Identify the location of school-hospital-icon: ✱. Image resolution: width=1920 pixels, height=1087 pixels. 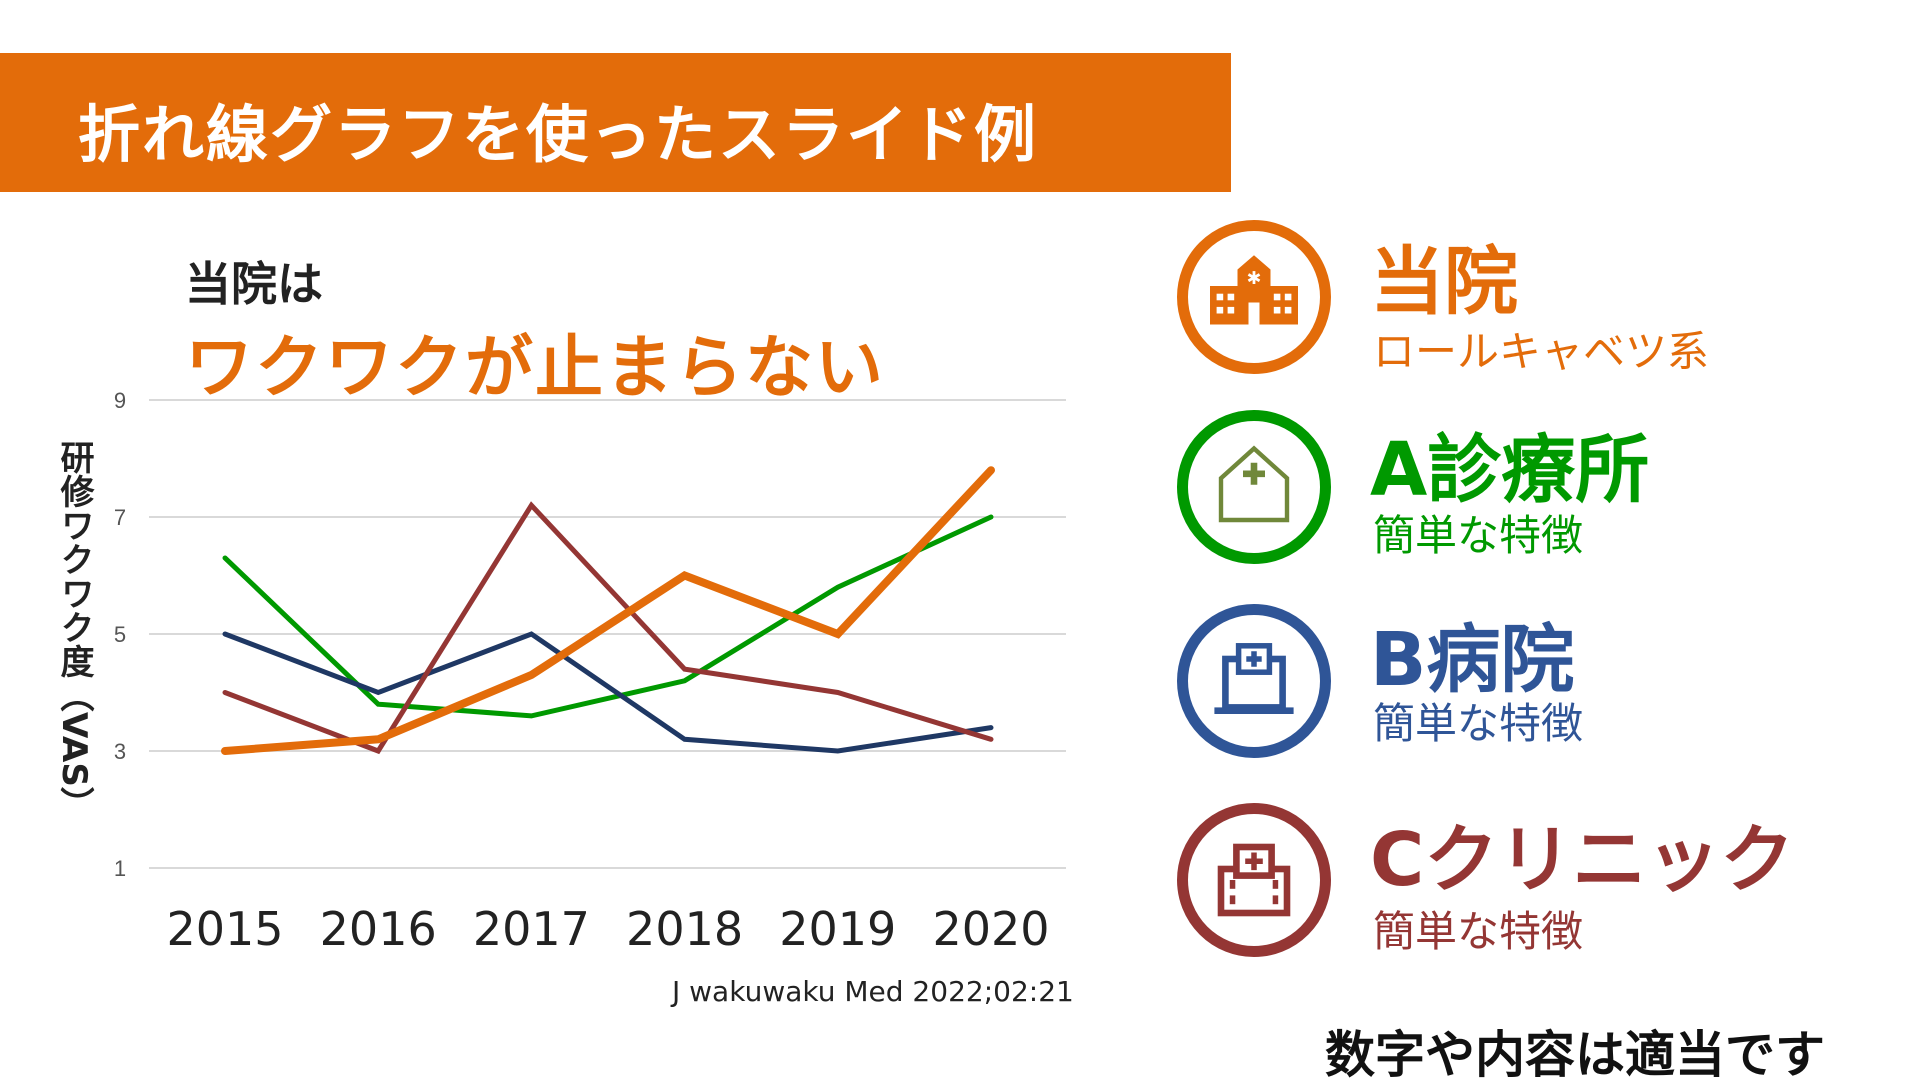
(1254, 297).